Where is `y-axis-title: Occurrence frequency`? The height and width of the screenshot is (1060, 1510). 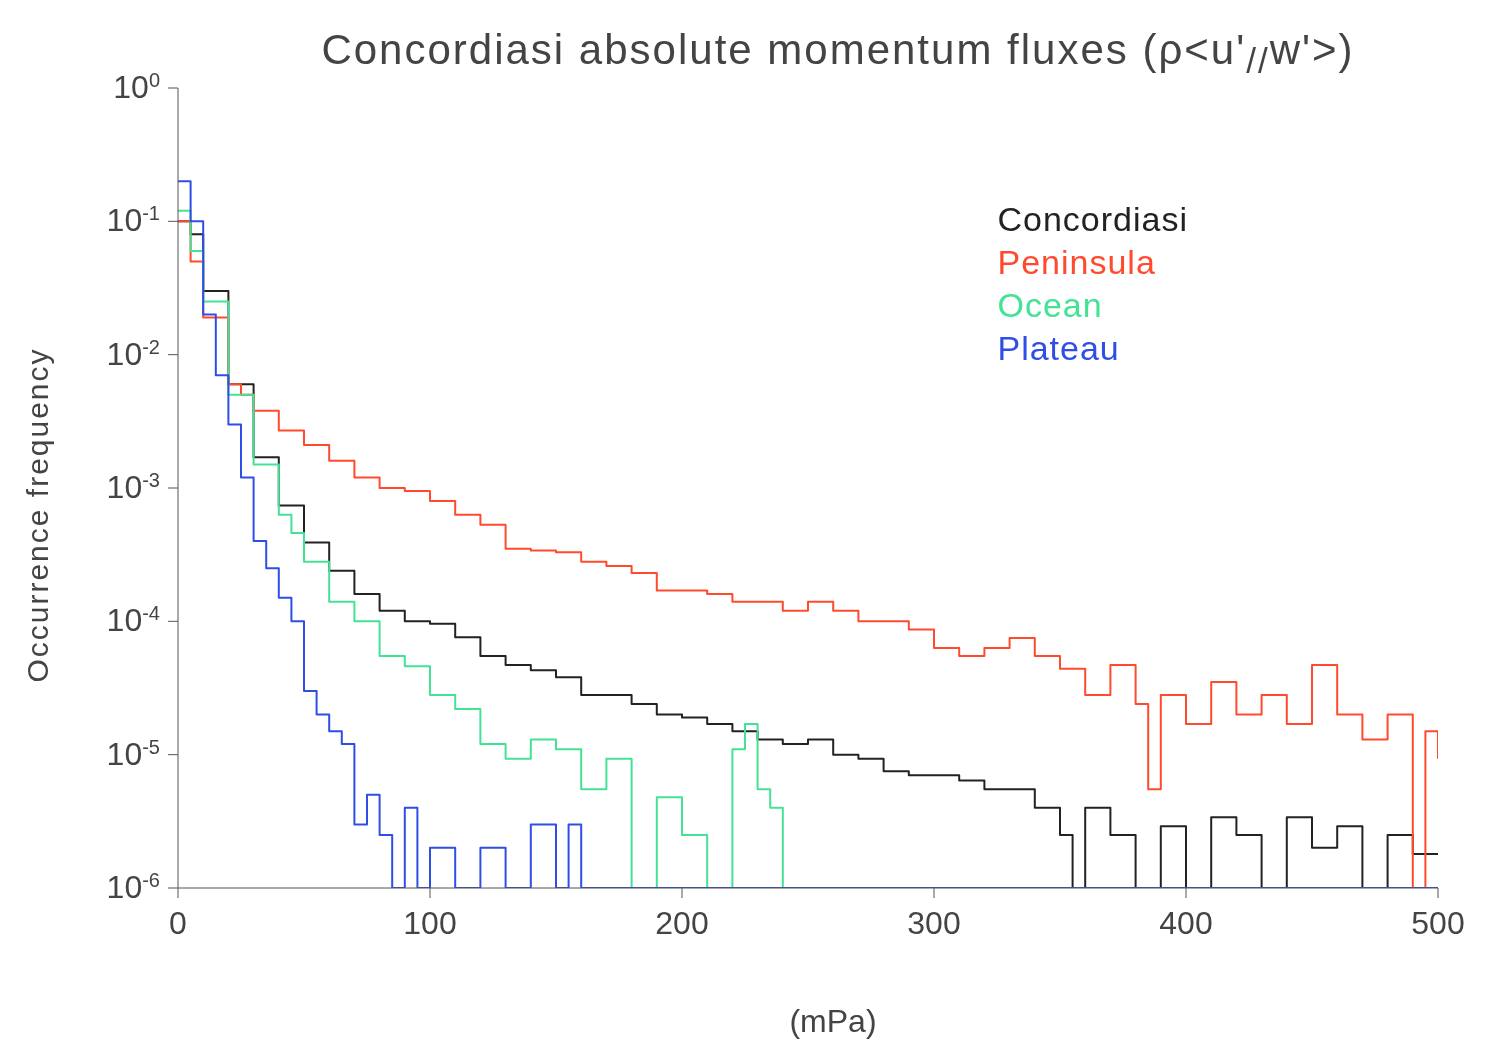 y-axis-title: Occurrence frequency is located at coordinates (38, 515).